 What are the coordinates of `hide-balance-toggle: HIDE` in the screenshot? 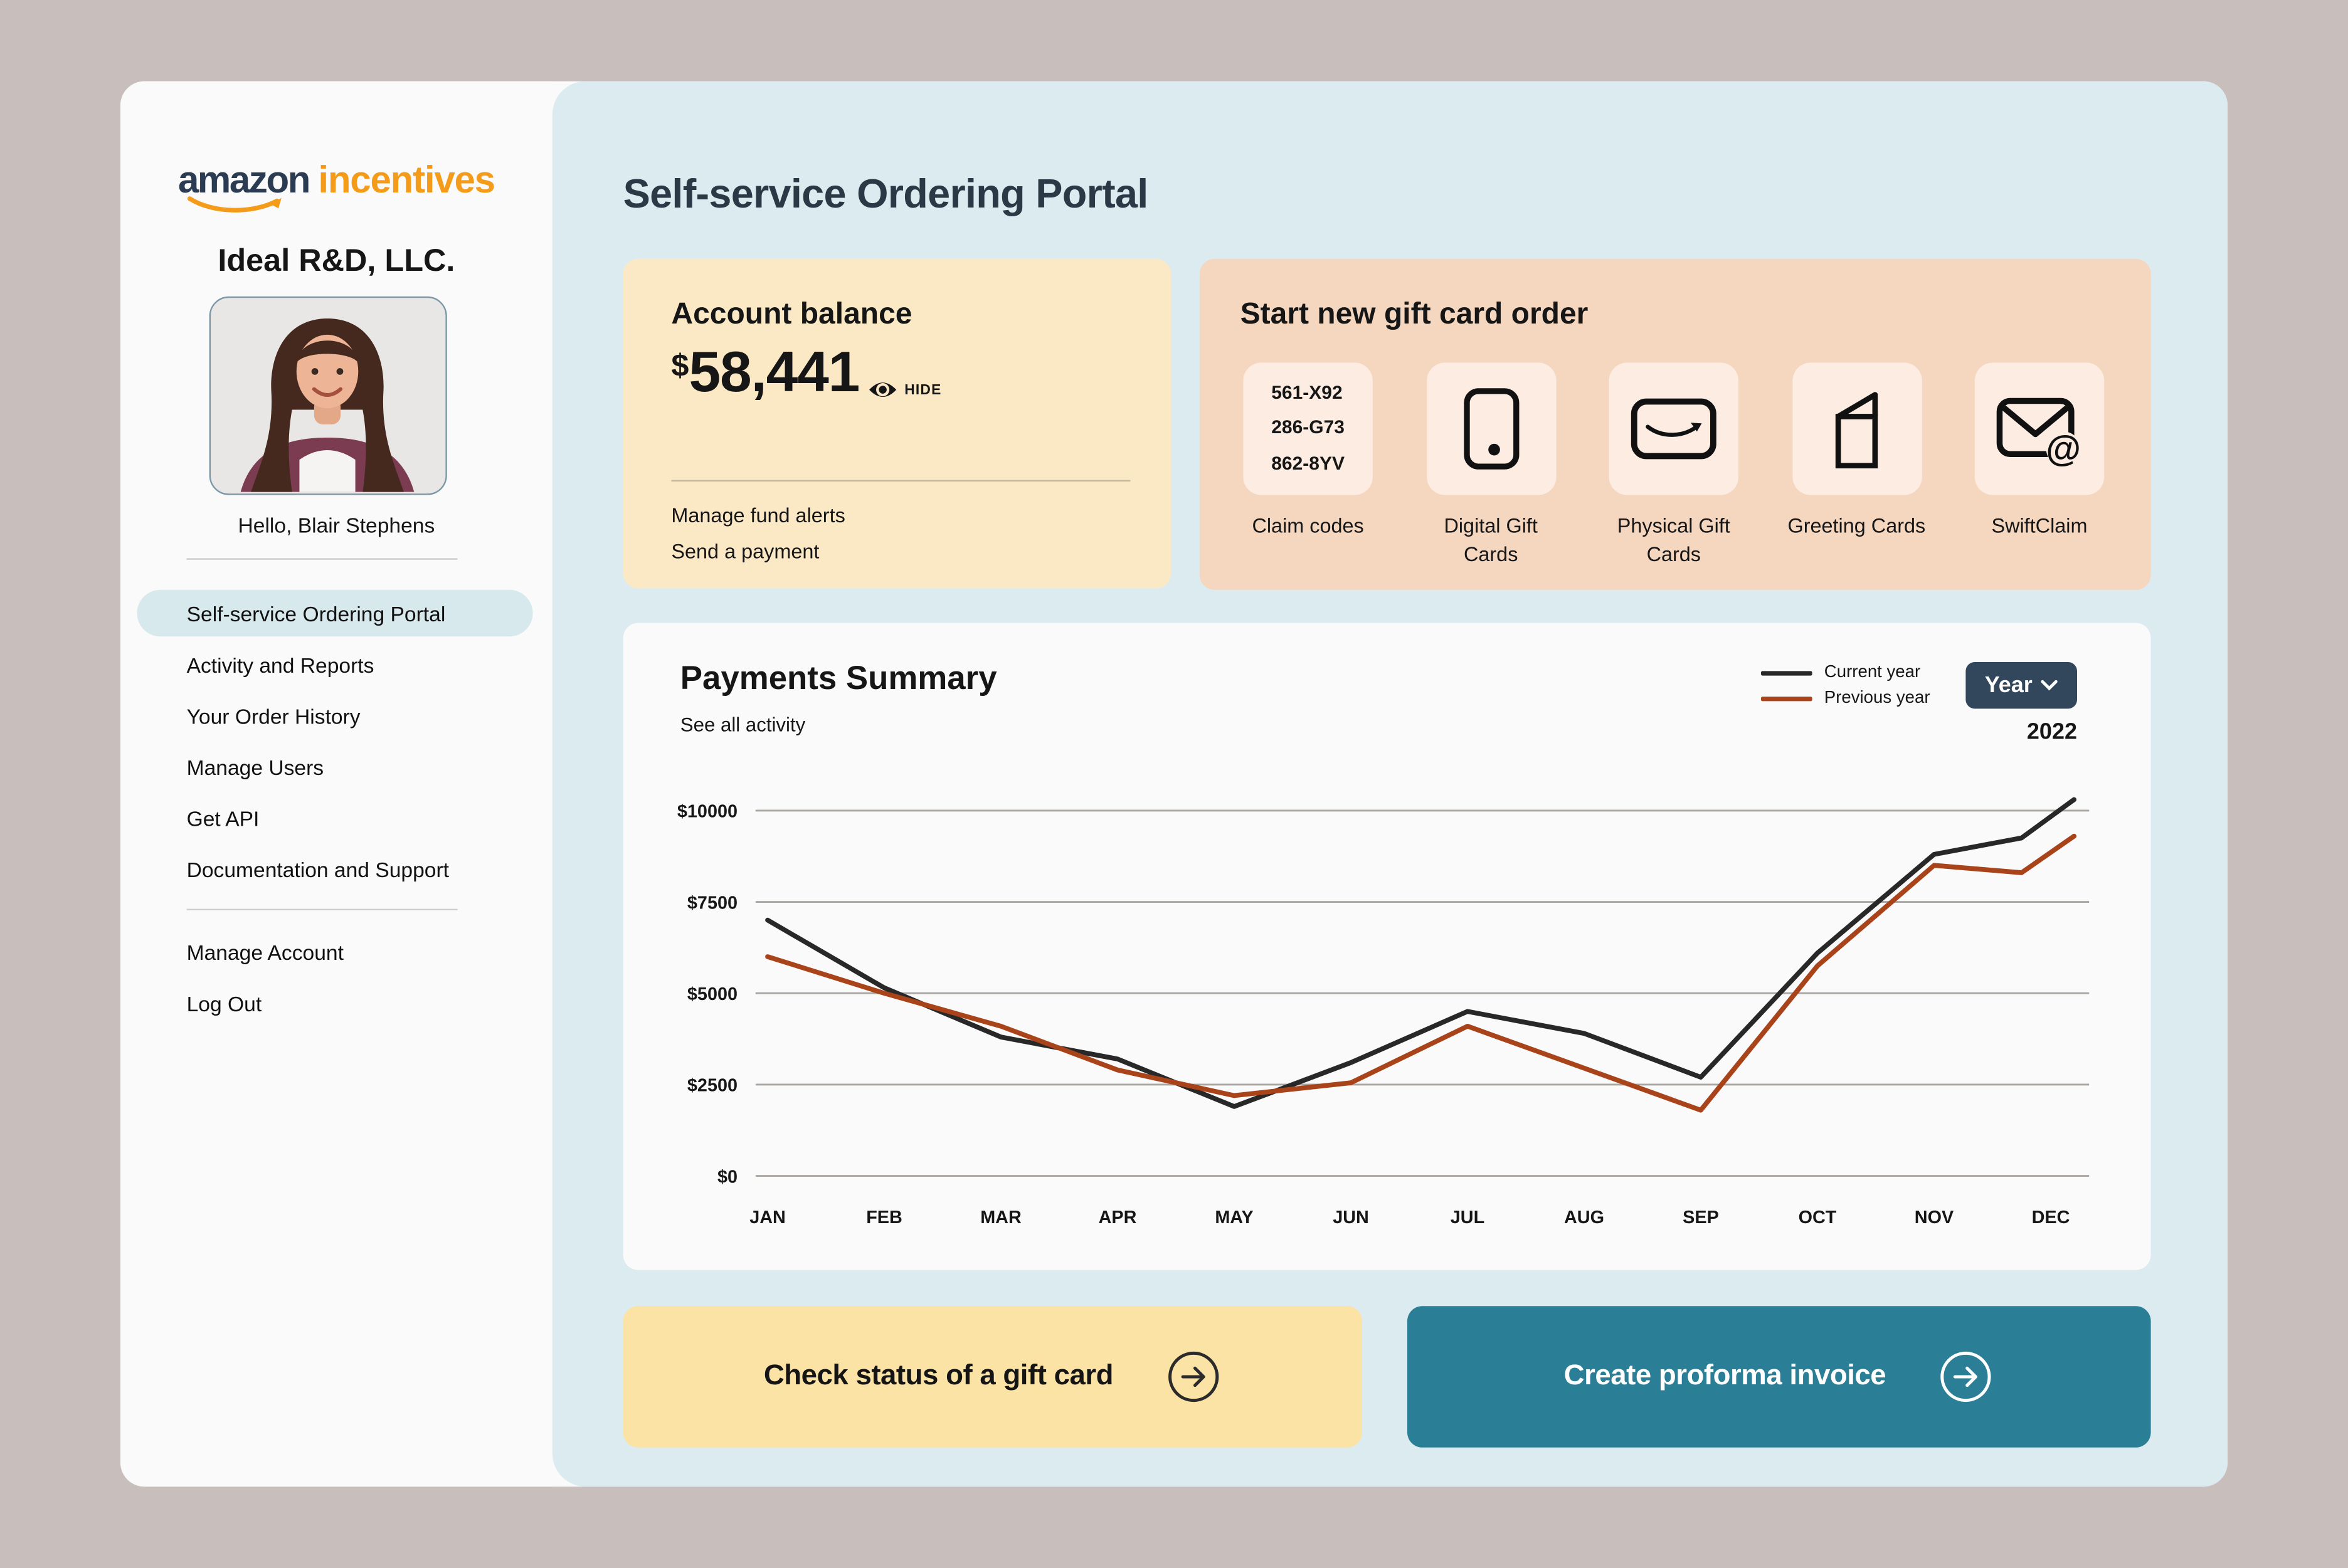 It's located at (905, 390).